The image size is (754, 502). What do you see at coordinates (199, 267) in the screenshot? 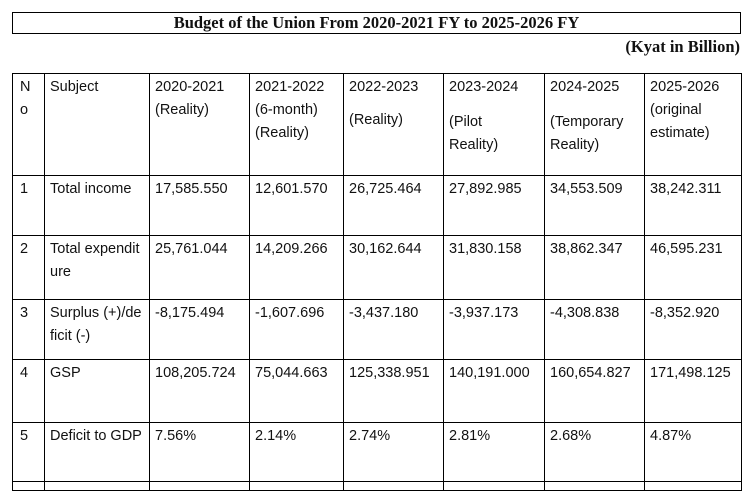
I see `value-cell: 25,761.044` at bounding box center [199, 267].